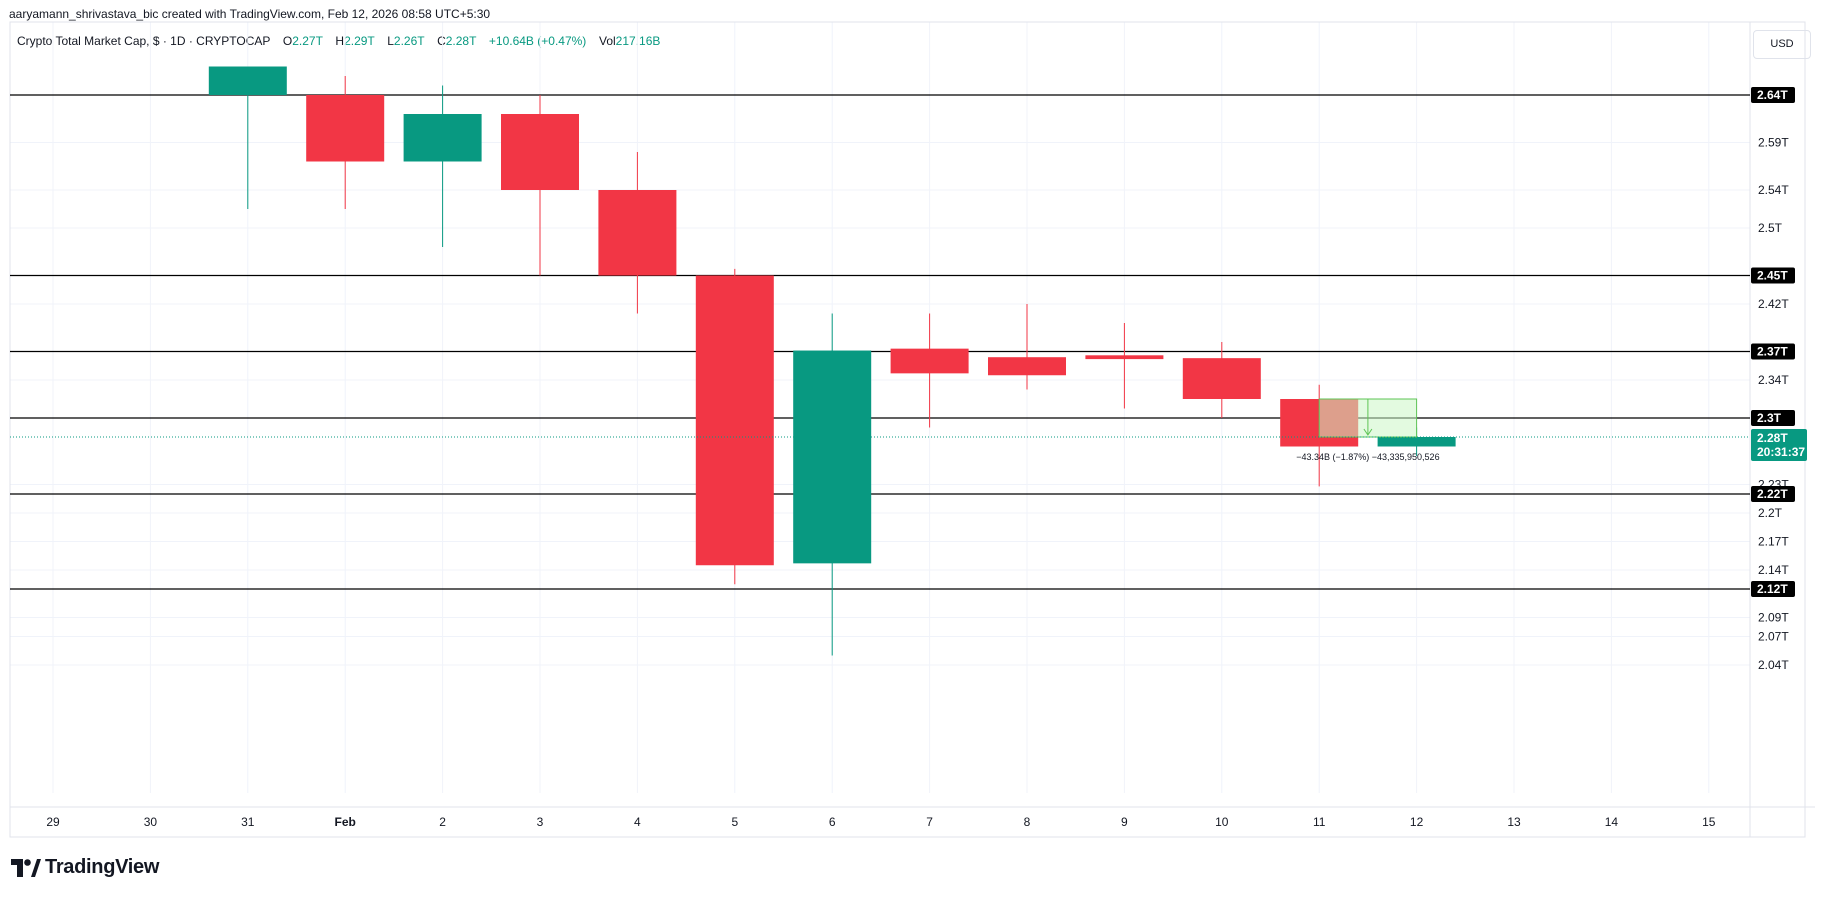 The height and width of the screenshot is (897, 1825). Describe the element at coordinates (832, 822) in the screenshot. I see `x-tick-label: 6` at that location.